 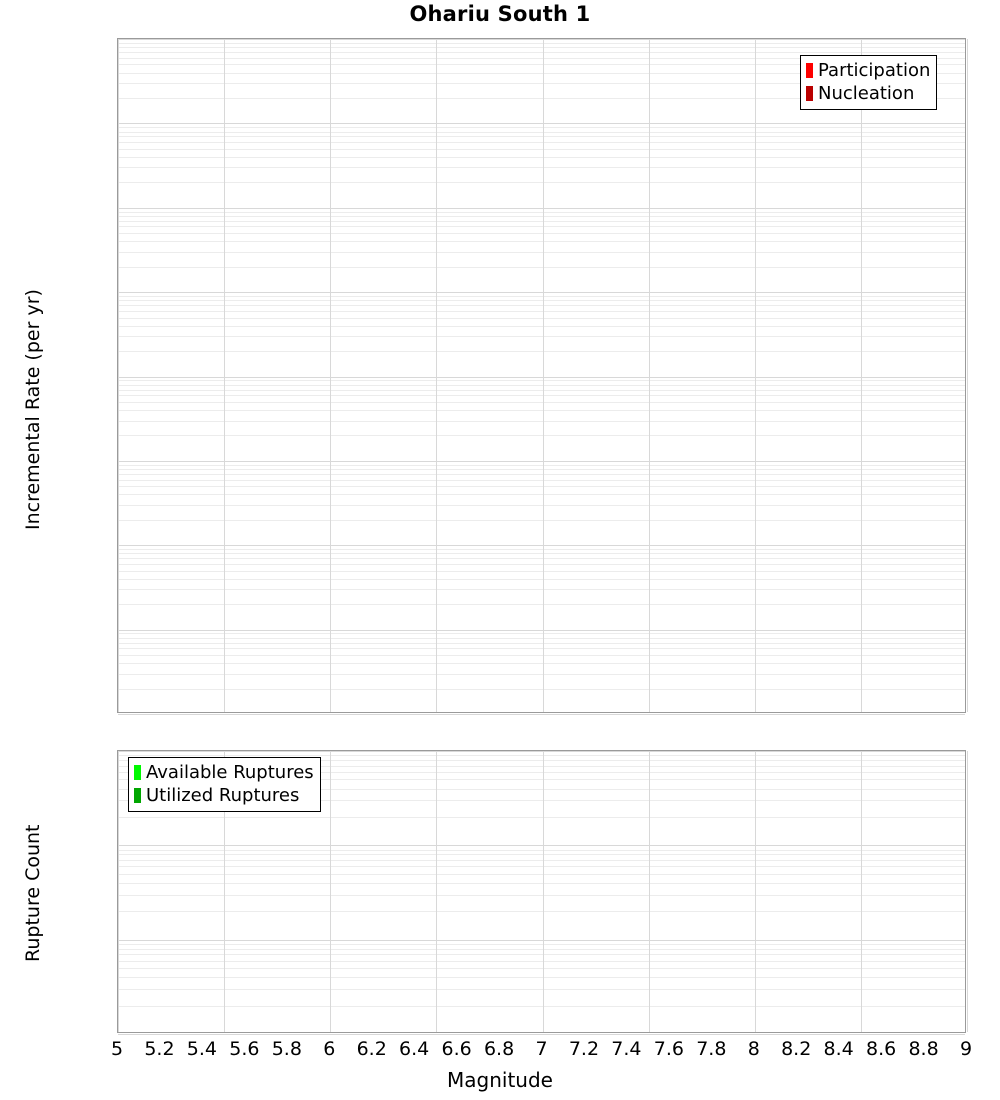 What do you see at coordinates (329, 1049) in the screenshot?
I see `x-tick-label: 6` at bounding box center [329, 1049].